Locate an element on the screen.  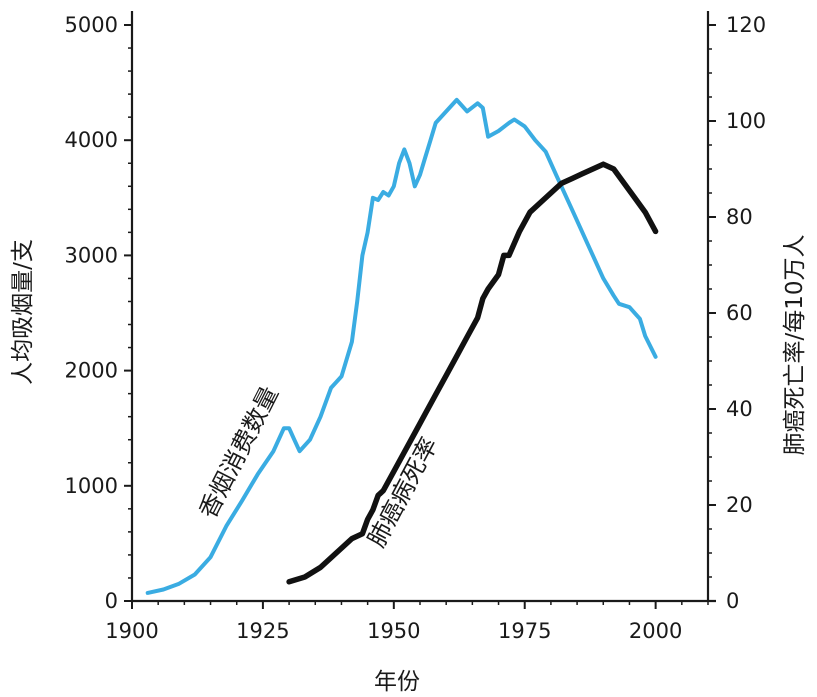
left-tick-label: 3000 is located at coordinates (91, 255).